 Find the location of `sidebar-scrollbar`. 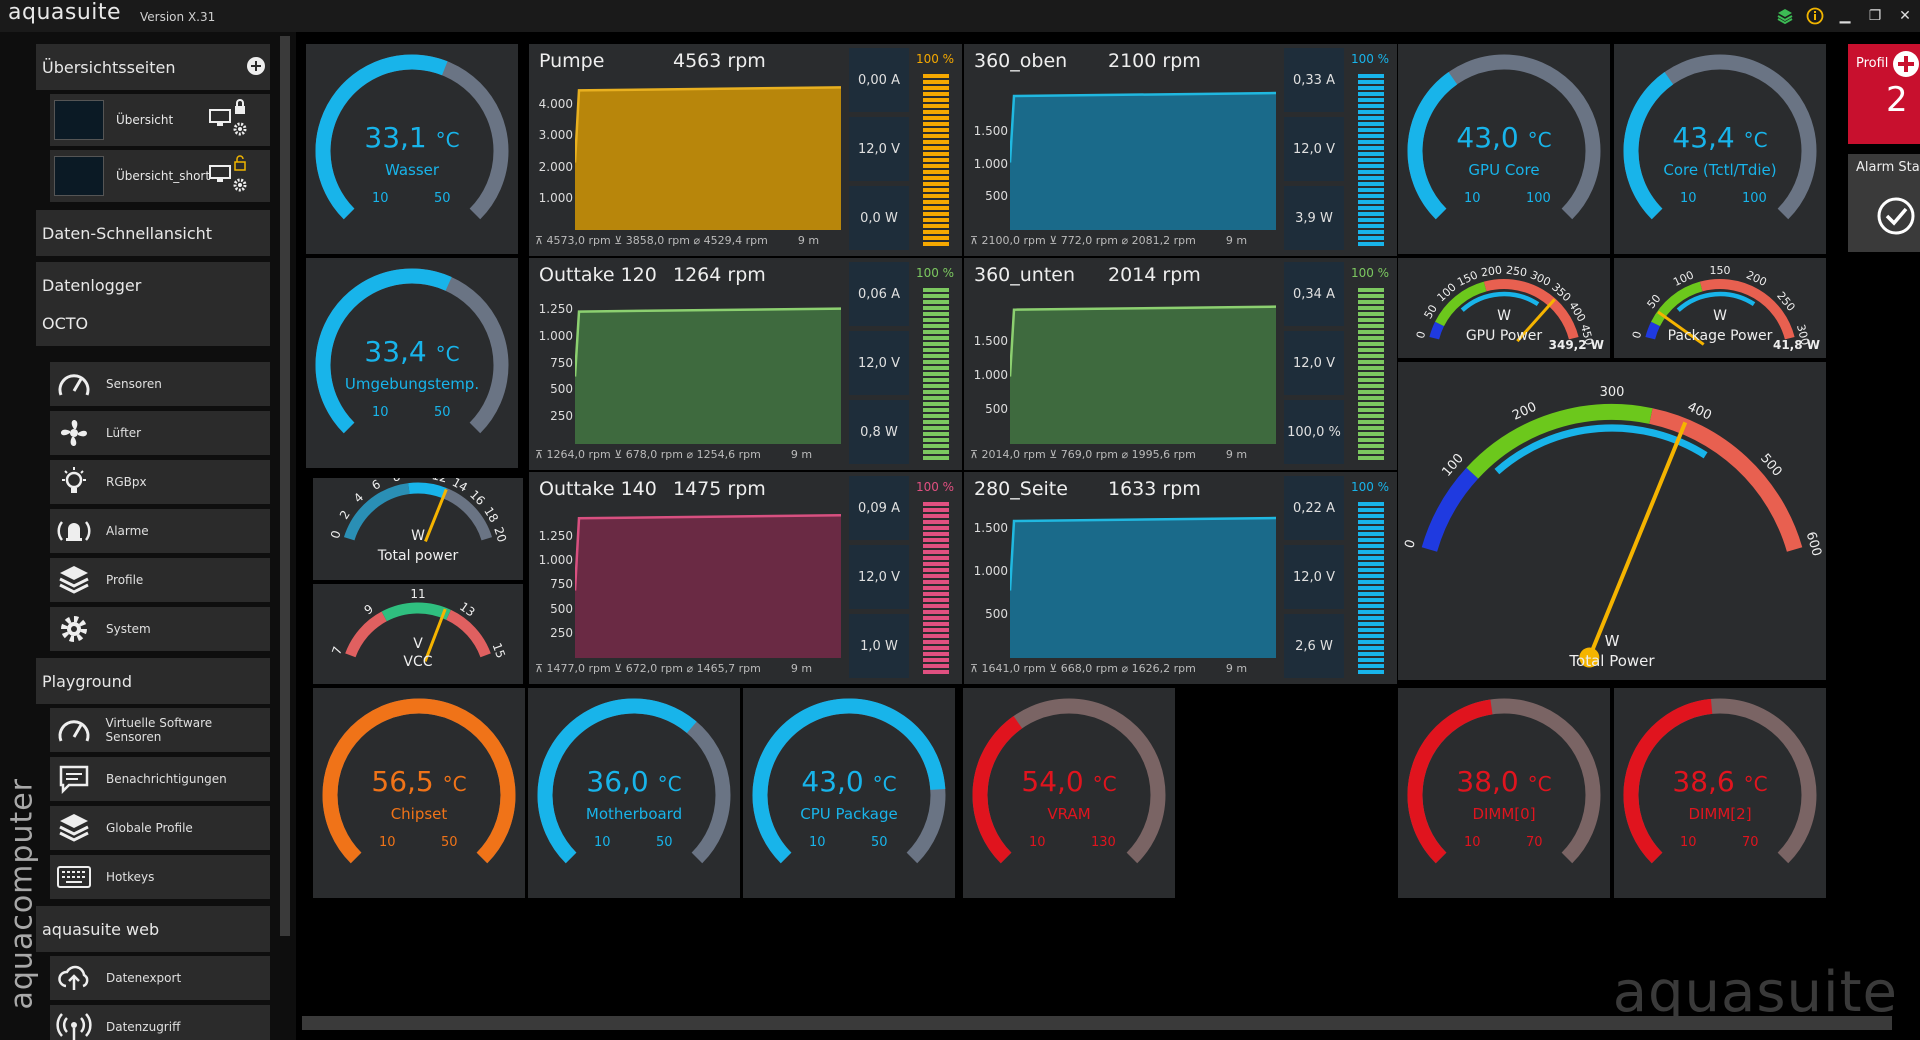

sidebar-scrollbar is located at coordinates (285, 486).